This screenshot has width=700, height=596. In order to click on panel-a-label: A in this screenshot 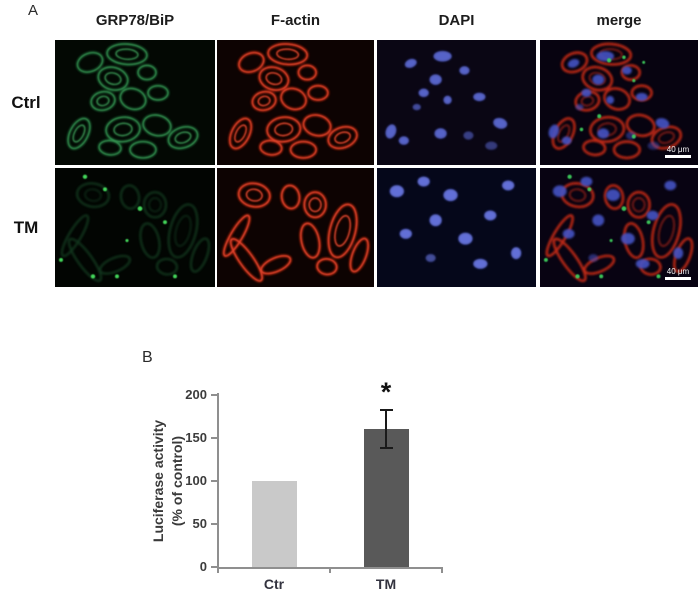, I will do `click(33, 10)`.